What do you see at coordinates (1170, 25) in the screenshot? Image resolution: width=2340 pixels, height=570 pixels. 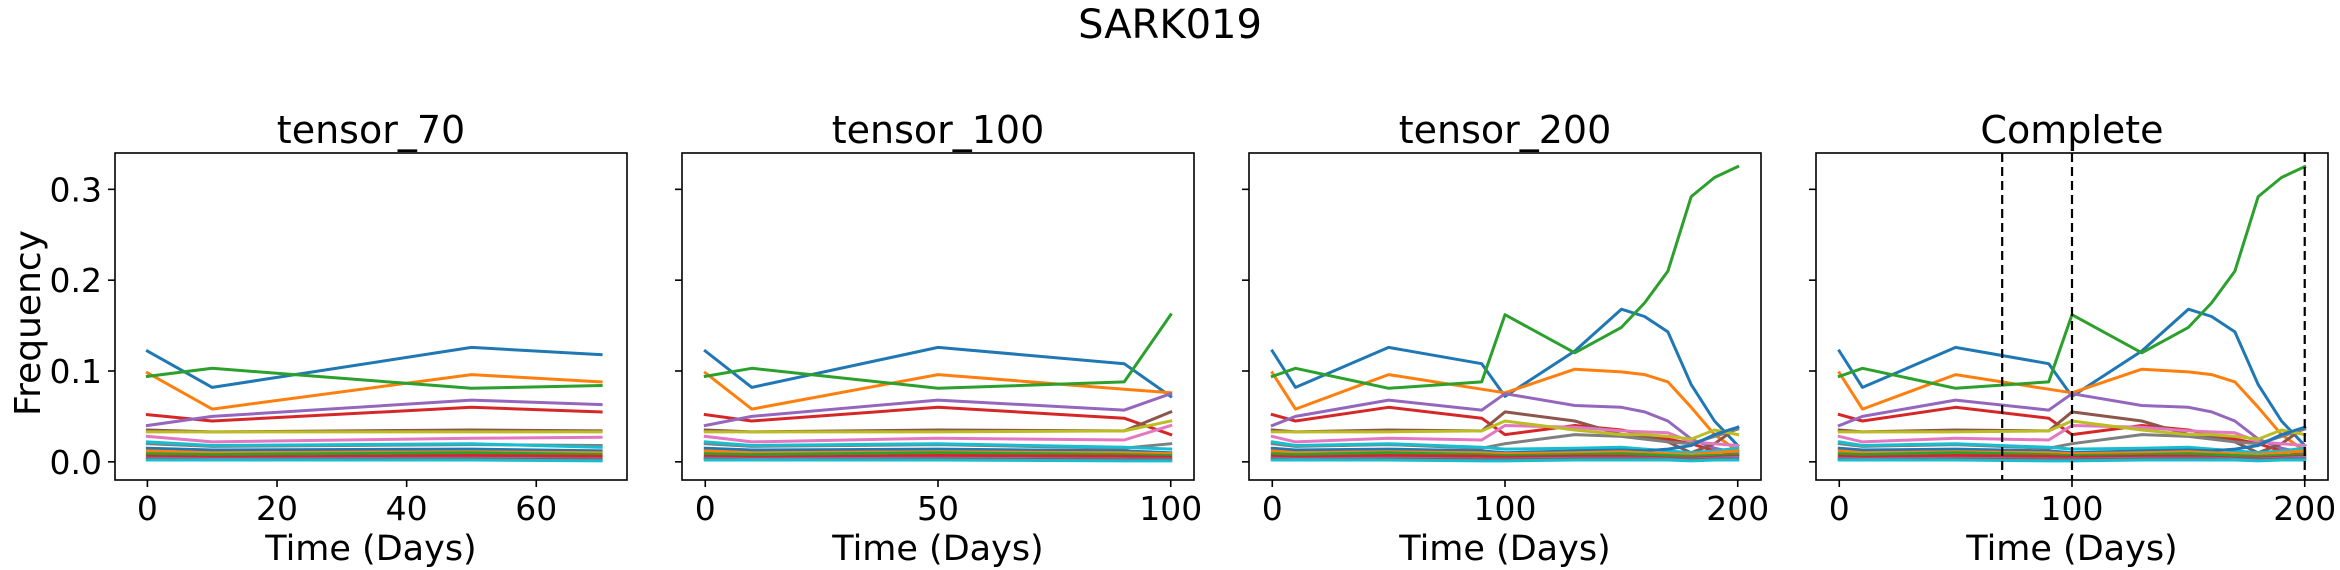 I see `figure-suptitle: SARK019` at bounding box center [1170, 25].